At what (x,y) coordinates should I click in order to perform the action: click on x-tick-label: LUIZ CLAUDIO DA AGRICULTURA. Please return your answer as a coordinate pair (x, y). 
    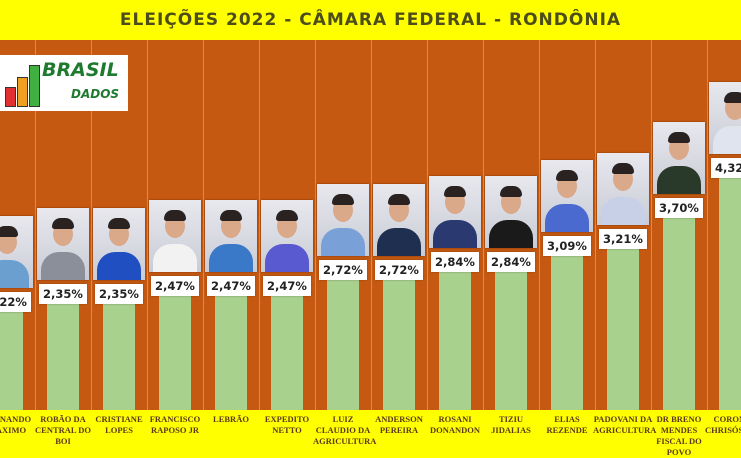
    Looking at the image, I should click on (345, 430).